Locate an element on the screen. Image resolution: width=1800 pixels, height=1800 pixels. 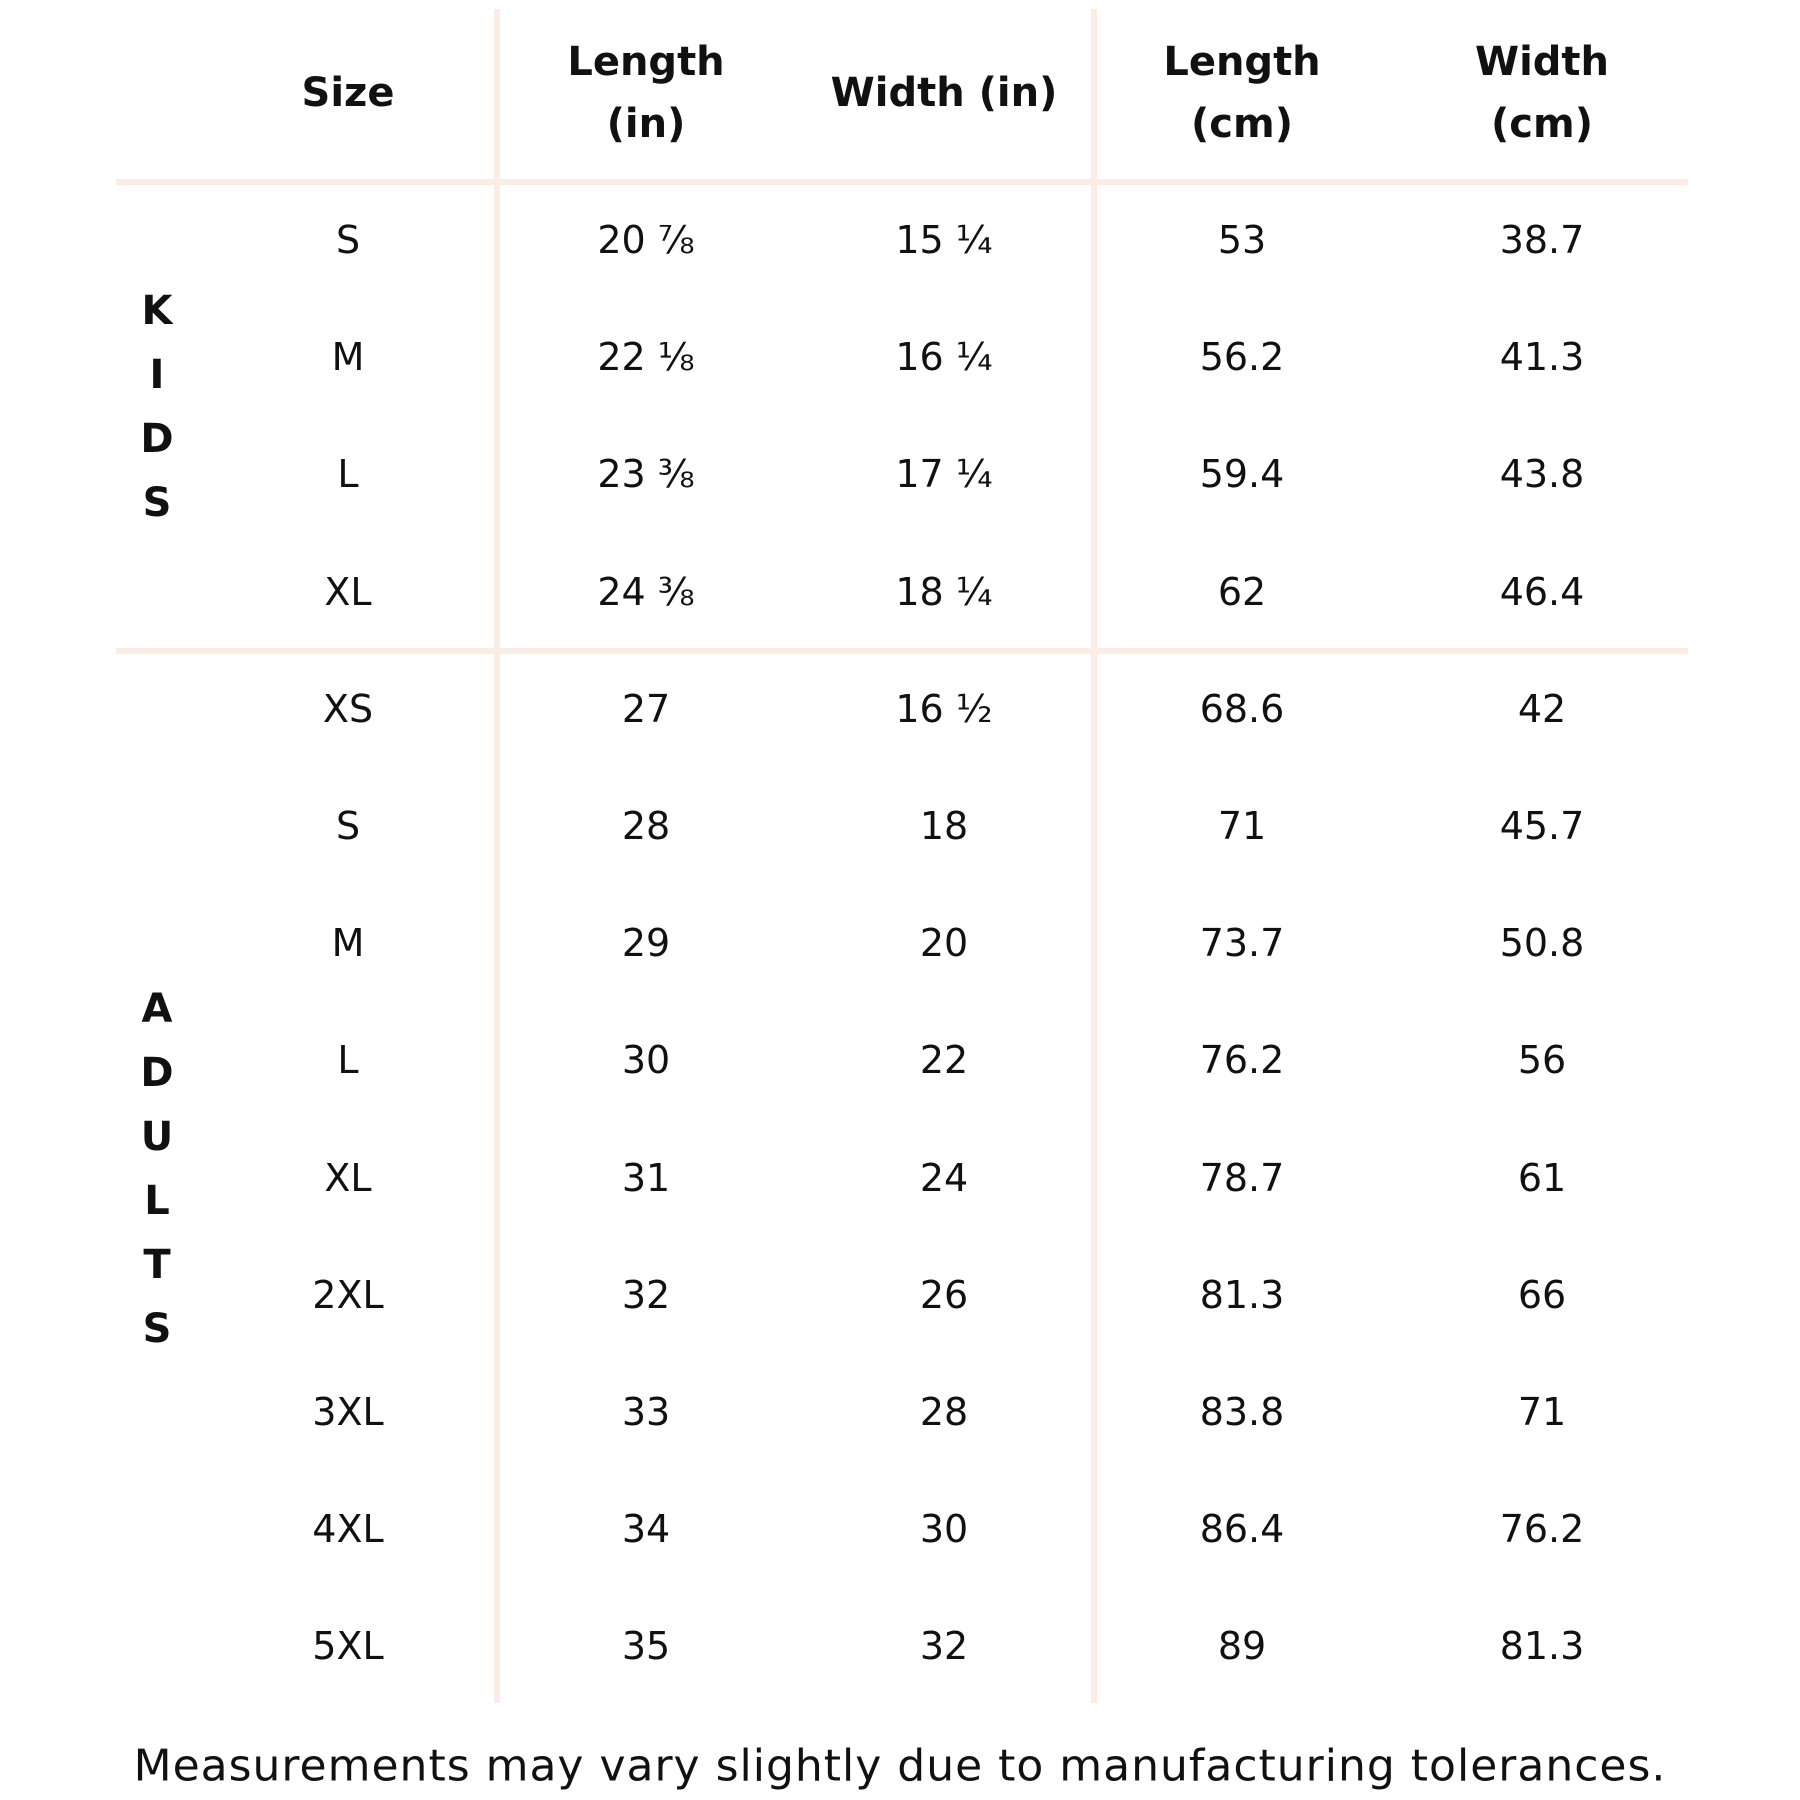
width-cm-cell: 66 is located at coordinates (1542, 1294).